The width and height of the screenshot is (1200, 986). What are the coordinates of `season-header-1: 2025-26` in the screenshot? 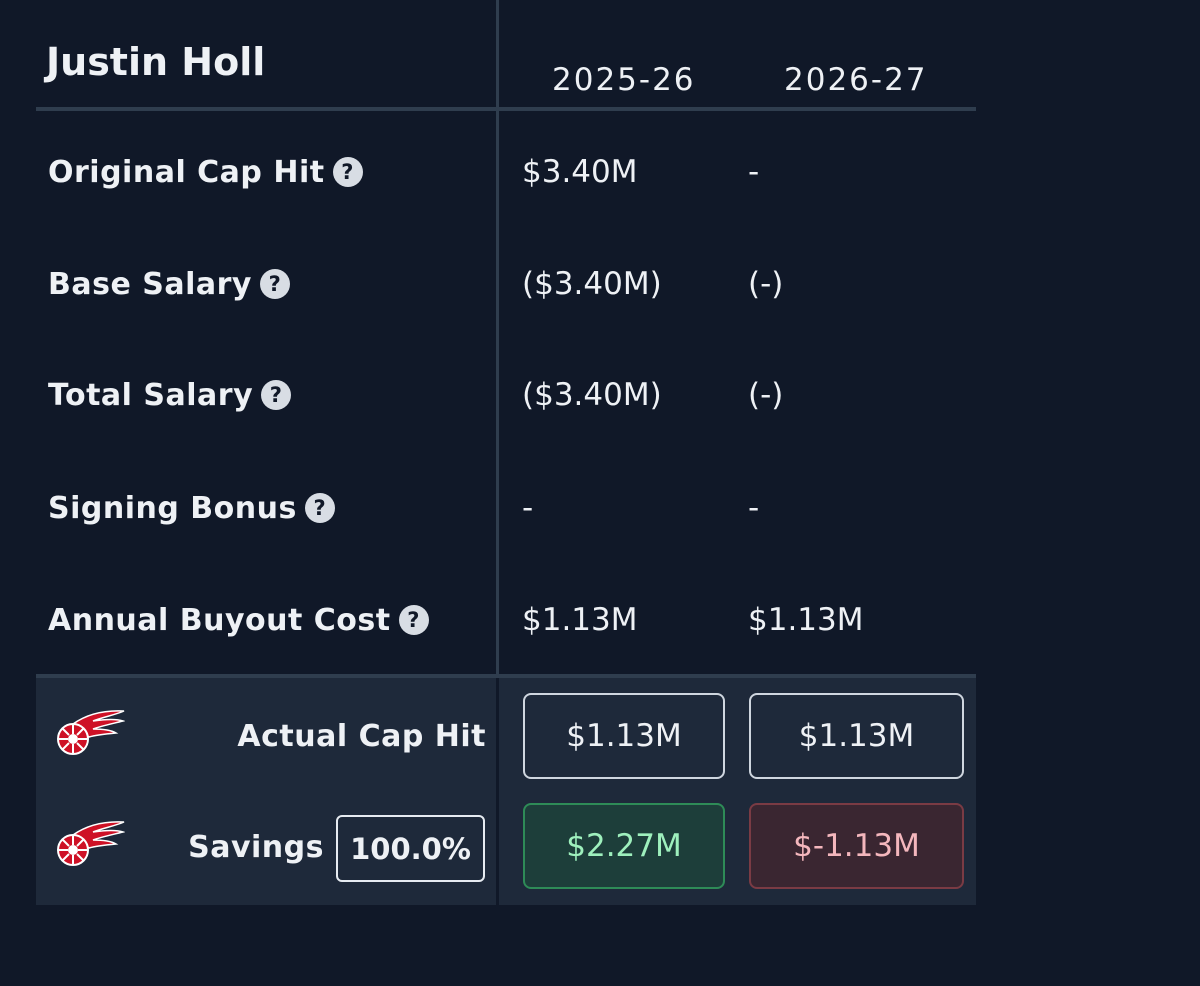 It's located at (624, 80).